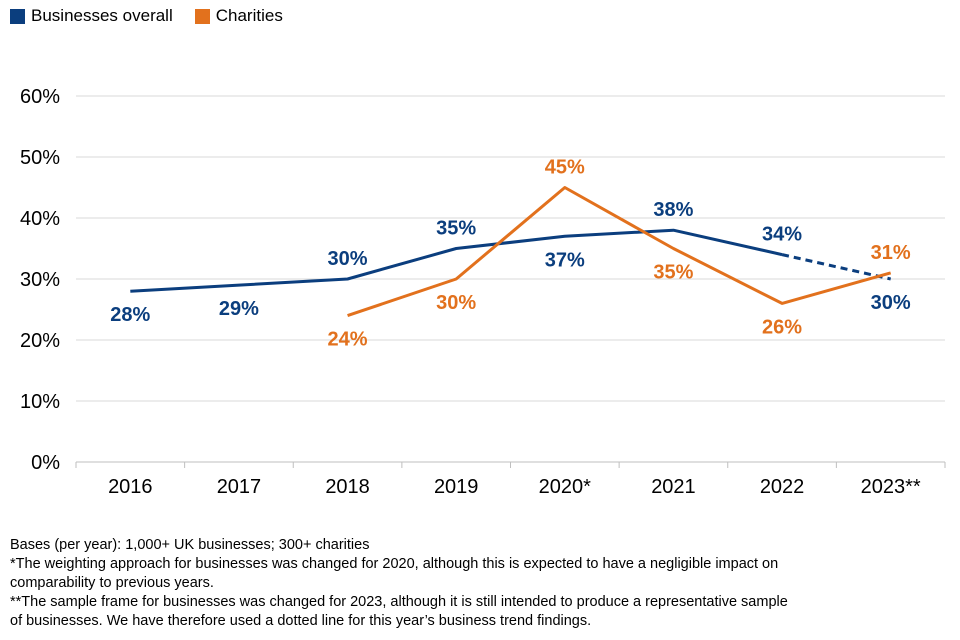 The height and width of the screenshot is (640, 960). What do you see at coordinates (347, 487) in the screenshot?
I see `x-tick-label: 2018` at bounding box center [347, 487].